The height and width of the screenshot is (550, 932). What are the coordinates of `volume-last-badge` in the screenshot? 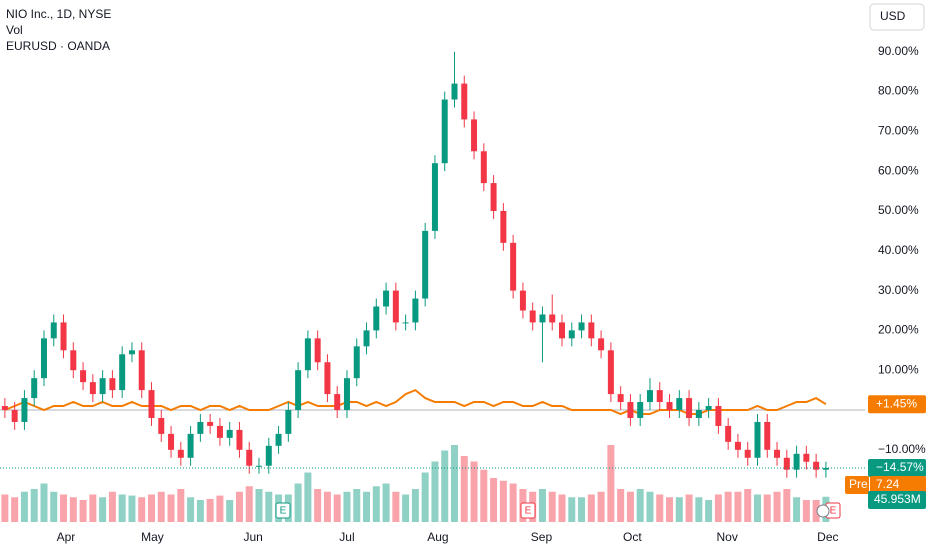 It's located at (897, 500).